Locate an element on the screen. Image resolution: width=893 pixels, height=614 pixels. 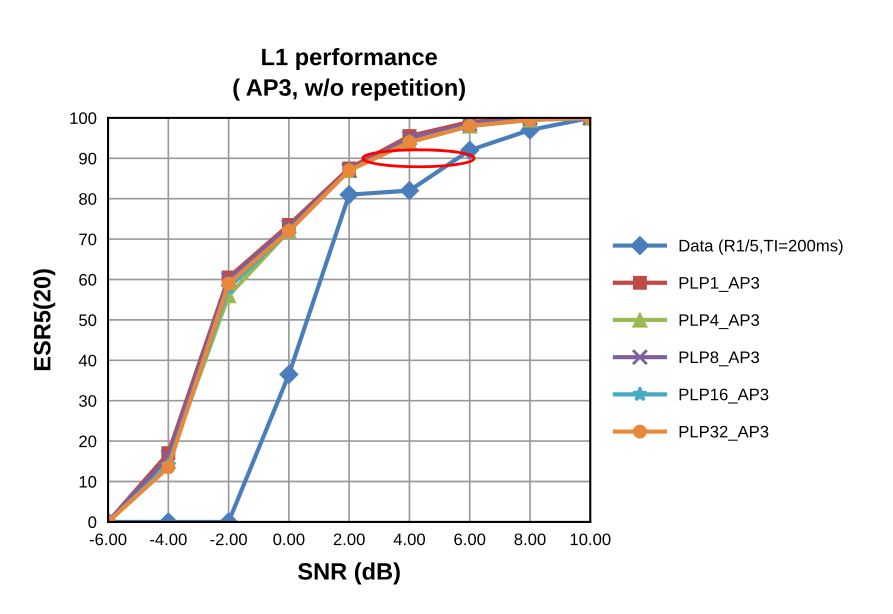
y-tick-label: 90 is located at coordinates (87, 158).